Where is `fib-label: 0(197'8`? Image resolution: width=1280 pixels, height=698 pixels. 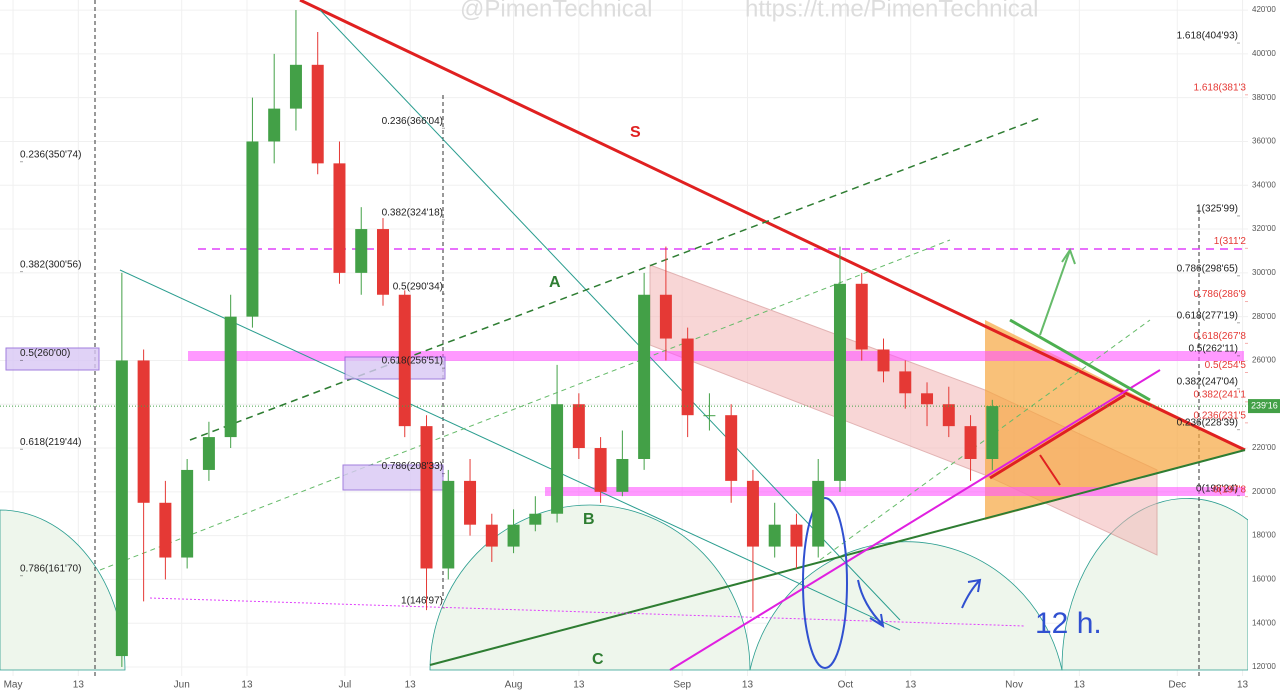
fib-label: 0(197'8 is located at coordinates (1229, 489).